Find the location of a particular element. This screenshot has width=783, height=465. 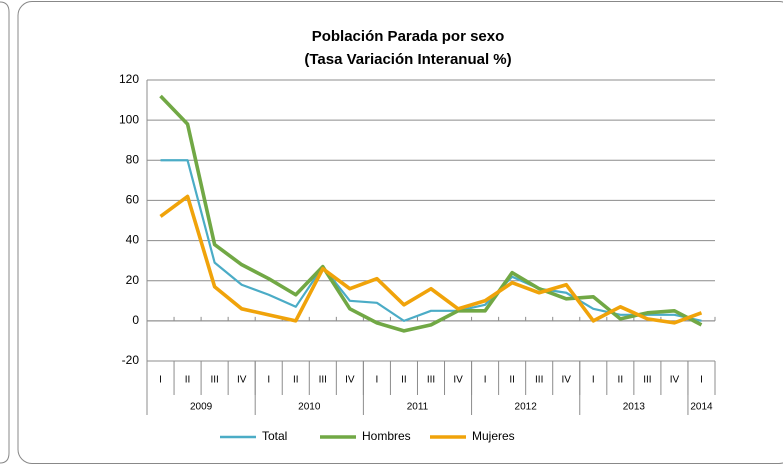

y-tick-label: 120 is located at coordinates (129, 79).